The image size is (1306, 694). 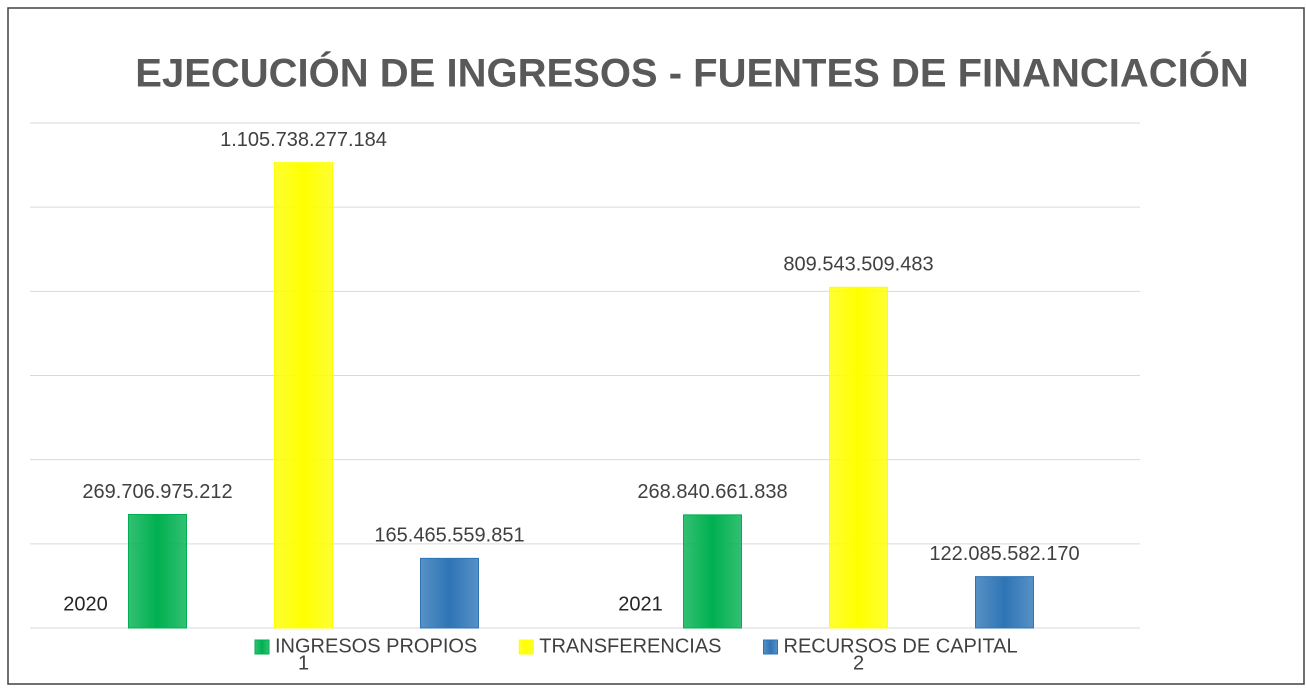 What do you see at coordinates (1004, 554) in the screenshot?
I see `data-label: 122.085.582.170` at bounding box center [1004, 554].